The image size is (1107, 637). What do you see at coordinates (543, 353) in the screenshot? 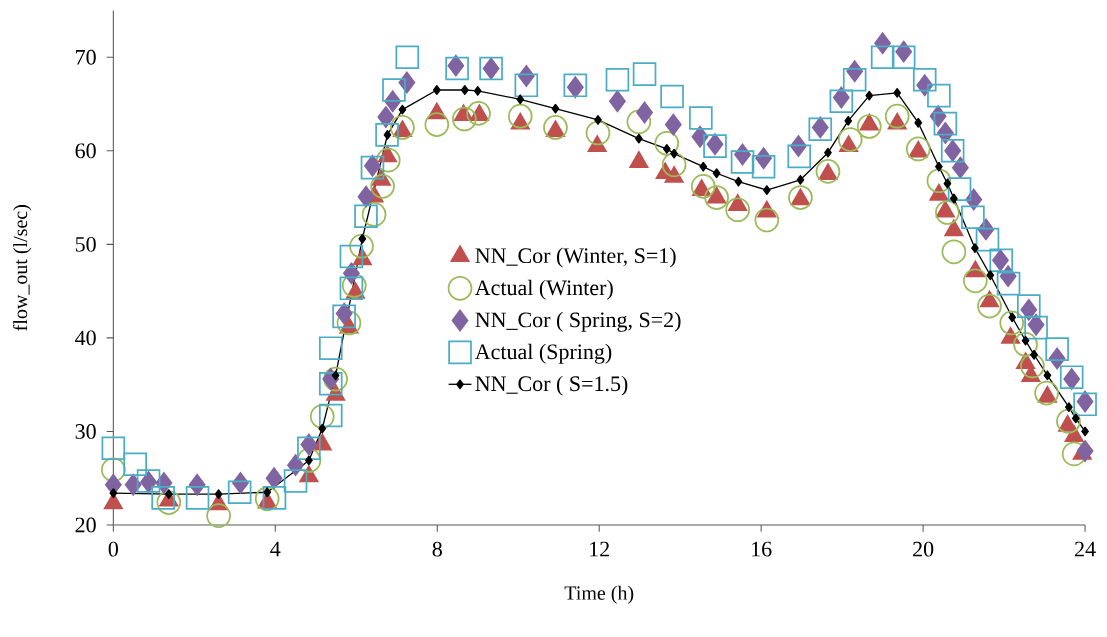
I see `legend-label: Actual (Spring)` at bounding box center [543, 353].